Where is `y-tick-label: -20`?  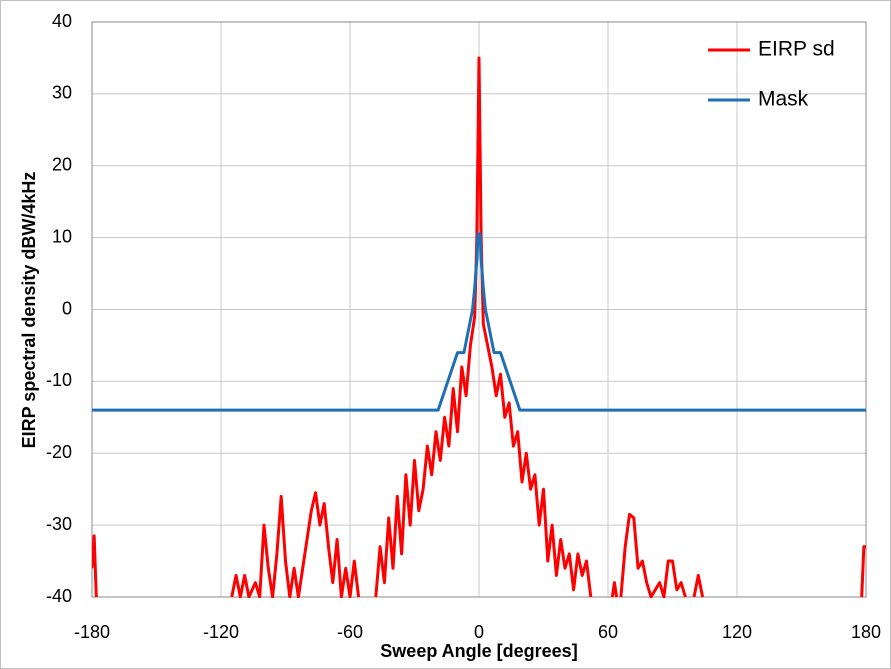 y-tick-label: -20 is located at coordinates (59, 452).